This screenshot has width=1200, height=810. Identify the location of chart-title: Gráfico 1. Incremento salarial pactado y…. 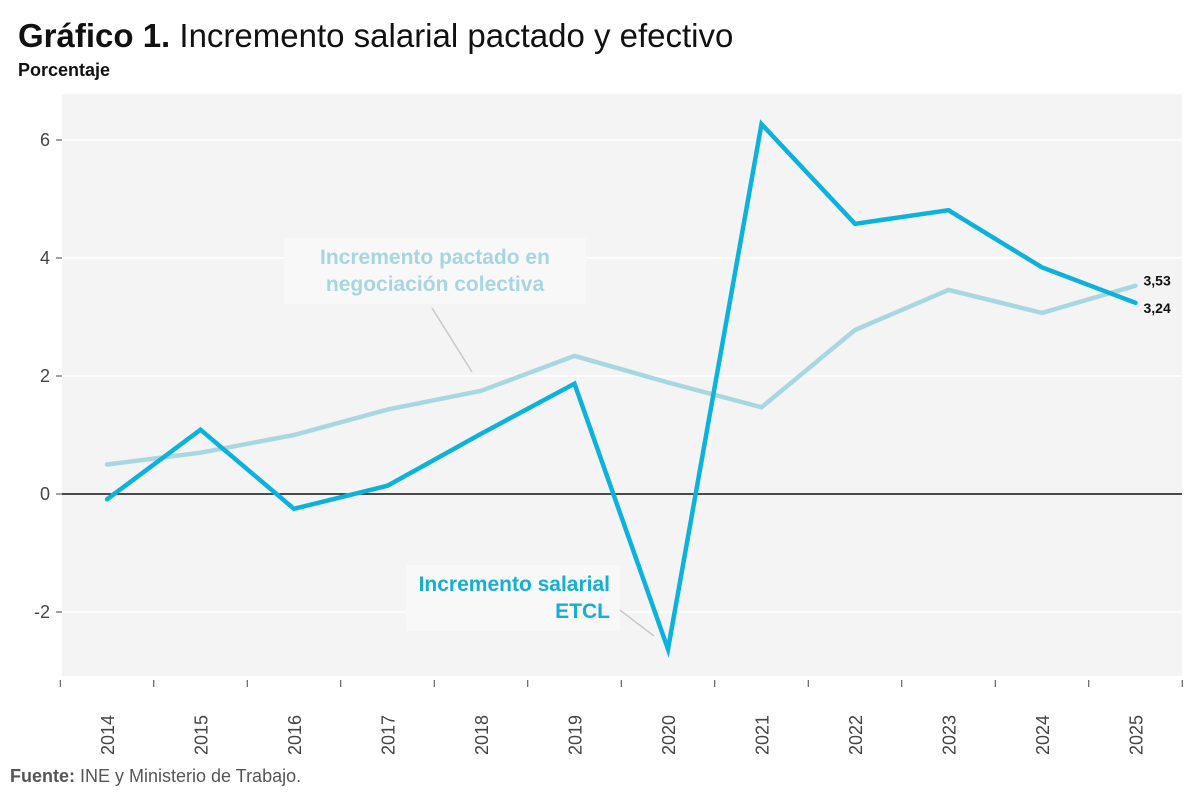
(375, 36).